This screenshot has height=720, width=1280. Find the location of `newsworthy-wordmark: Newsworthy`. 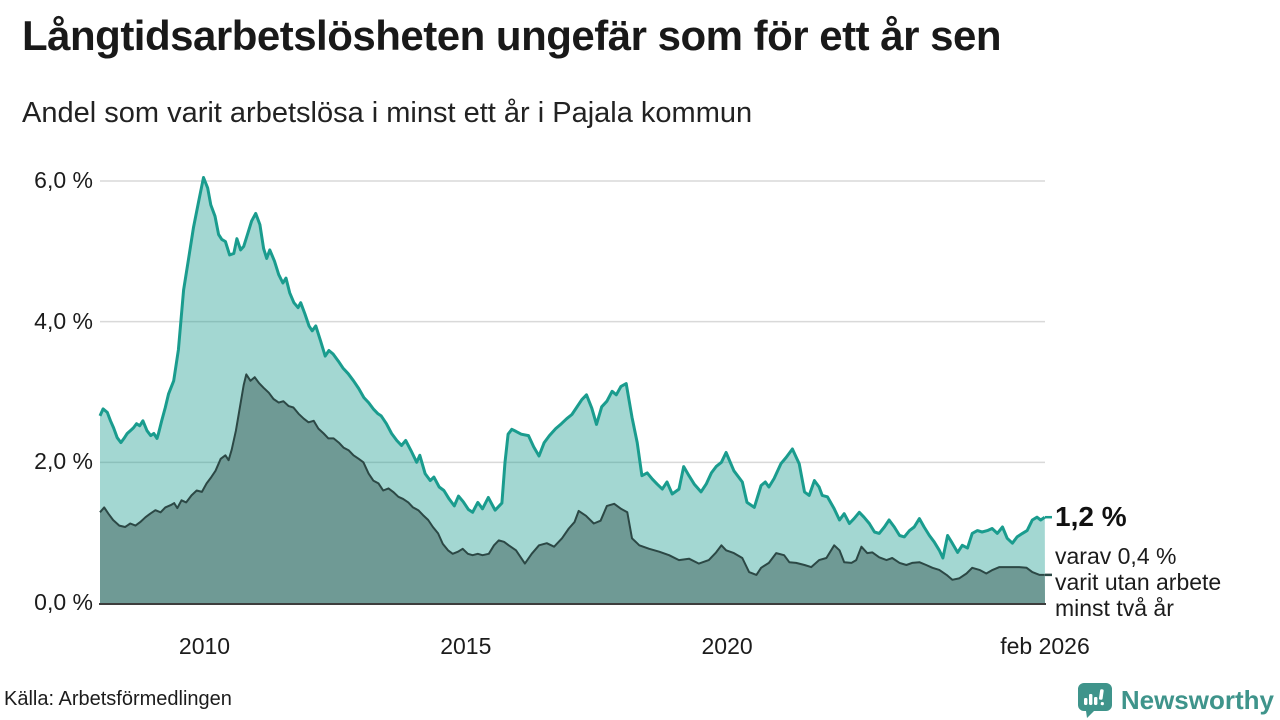

newsworthy-wordmark: Newsworthy is located at coordinates (1197, 700).